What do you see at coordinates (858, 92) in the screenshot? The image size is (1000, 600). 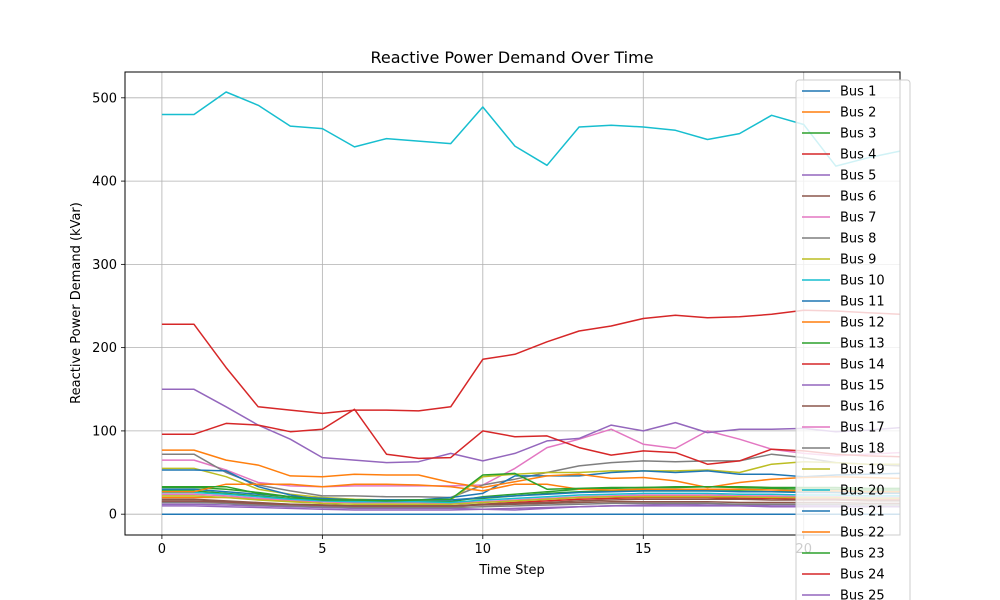 I see `legend-label: Bus 1` at bounding box center [858, 92].